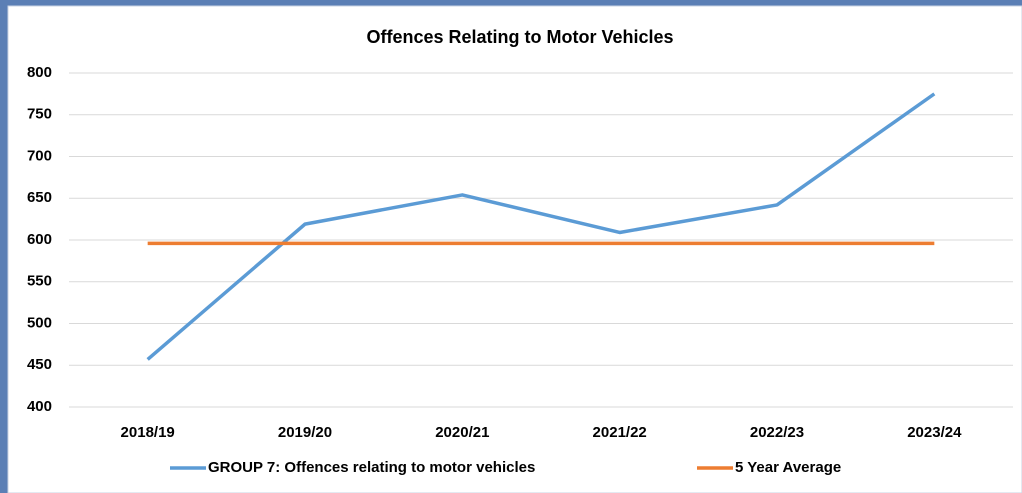  I want to click on x-tick-label: 2021/22, so click(620, 432).